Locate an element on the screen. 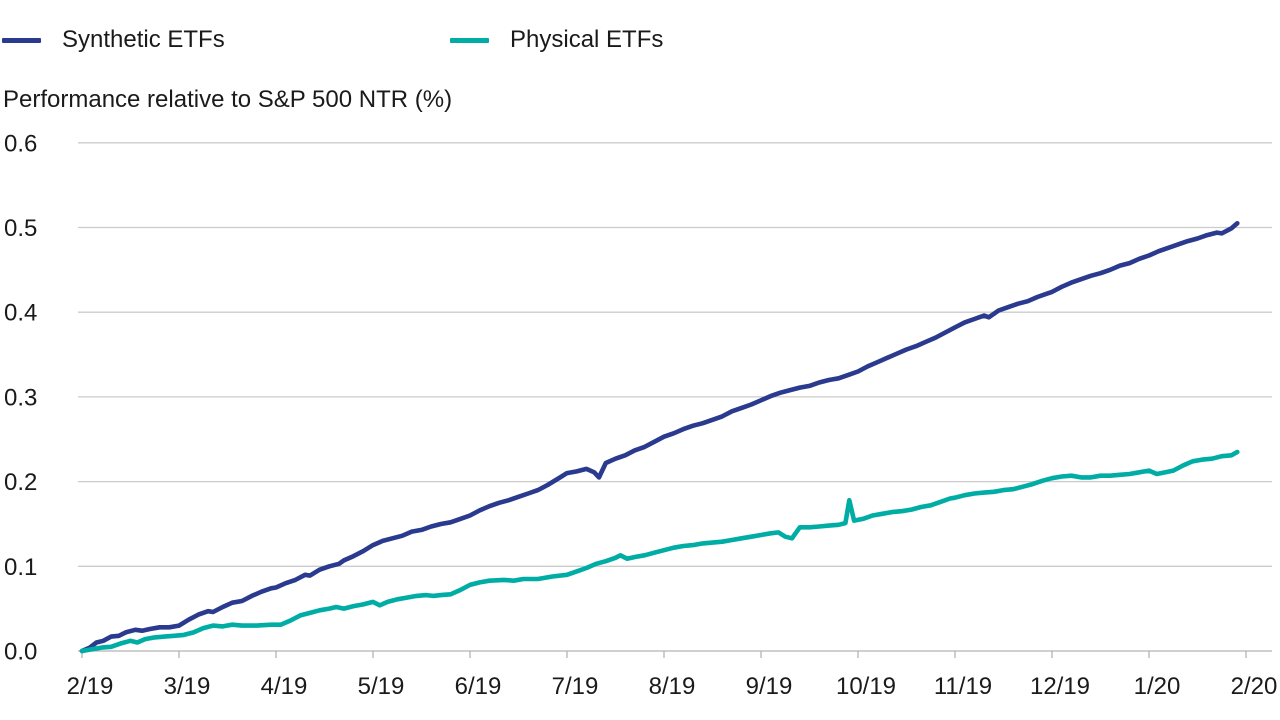 The image size is (1280, 720). legend-item-synthetic-etfs: Synthetic ETFs is located at coordinates (113, 40).